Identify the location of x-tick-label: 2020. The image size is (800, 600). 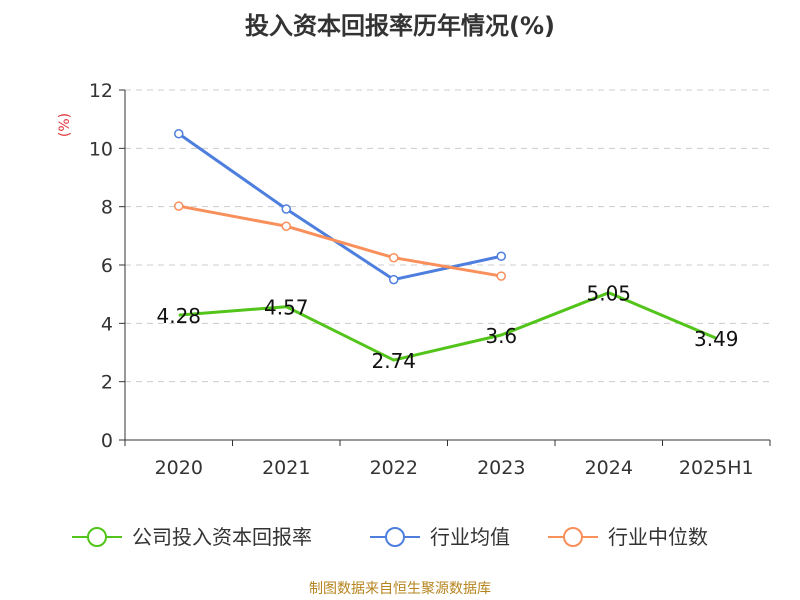
(179, 468).